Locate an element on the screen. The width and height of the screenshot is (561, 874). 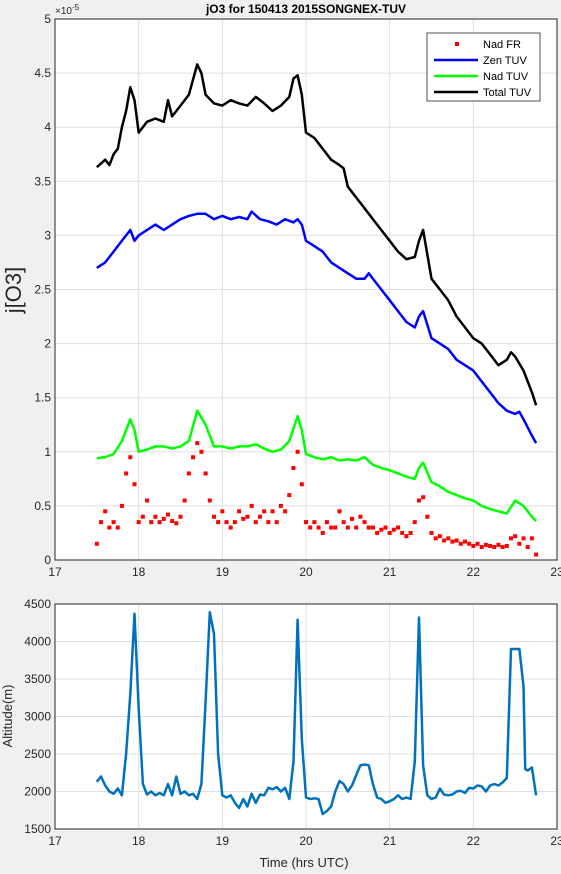
legend-item: Zen TUV is located at coordinates (480, 61).